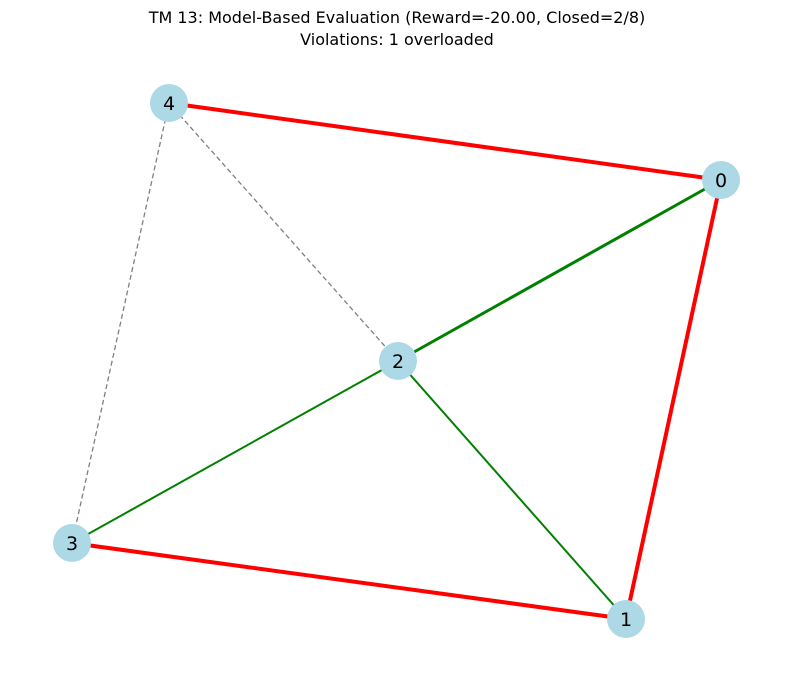 The width and height of the screenshot is (794, 679). I want to click on node-1: 1, so click(626, 619).